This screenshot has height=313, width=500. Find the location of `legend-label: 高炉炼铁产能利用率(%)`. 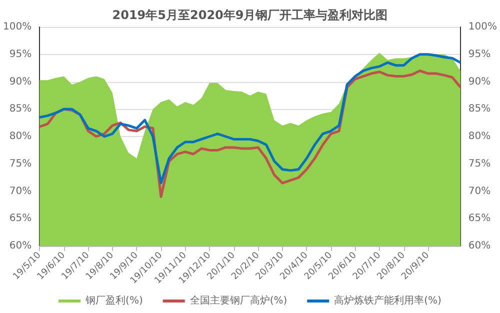

legend-label: 高炉炼铁产能利用率(%) is located at coordinates (388, 300).